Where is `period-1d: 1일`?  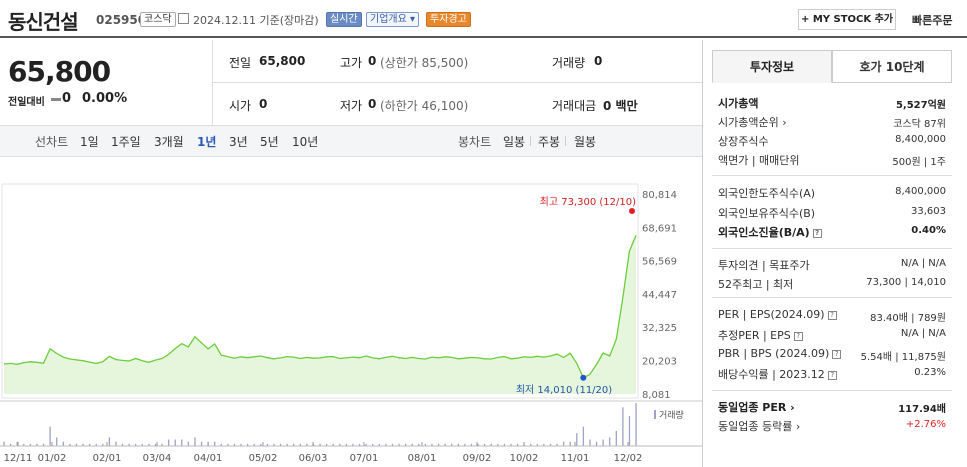
period-1d: 1일 is located at coordinates (89, 142).